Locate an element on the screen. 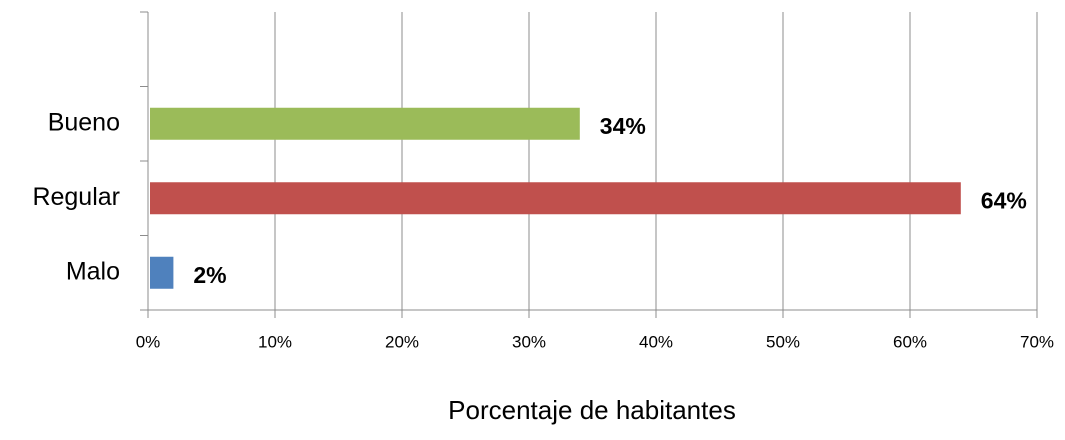 Image resolution: width=1065 pixels, height=440 pixels. x-tick-label: 50% is located at coordinates (783, 341).